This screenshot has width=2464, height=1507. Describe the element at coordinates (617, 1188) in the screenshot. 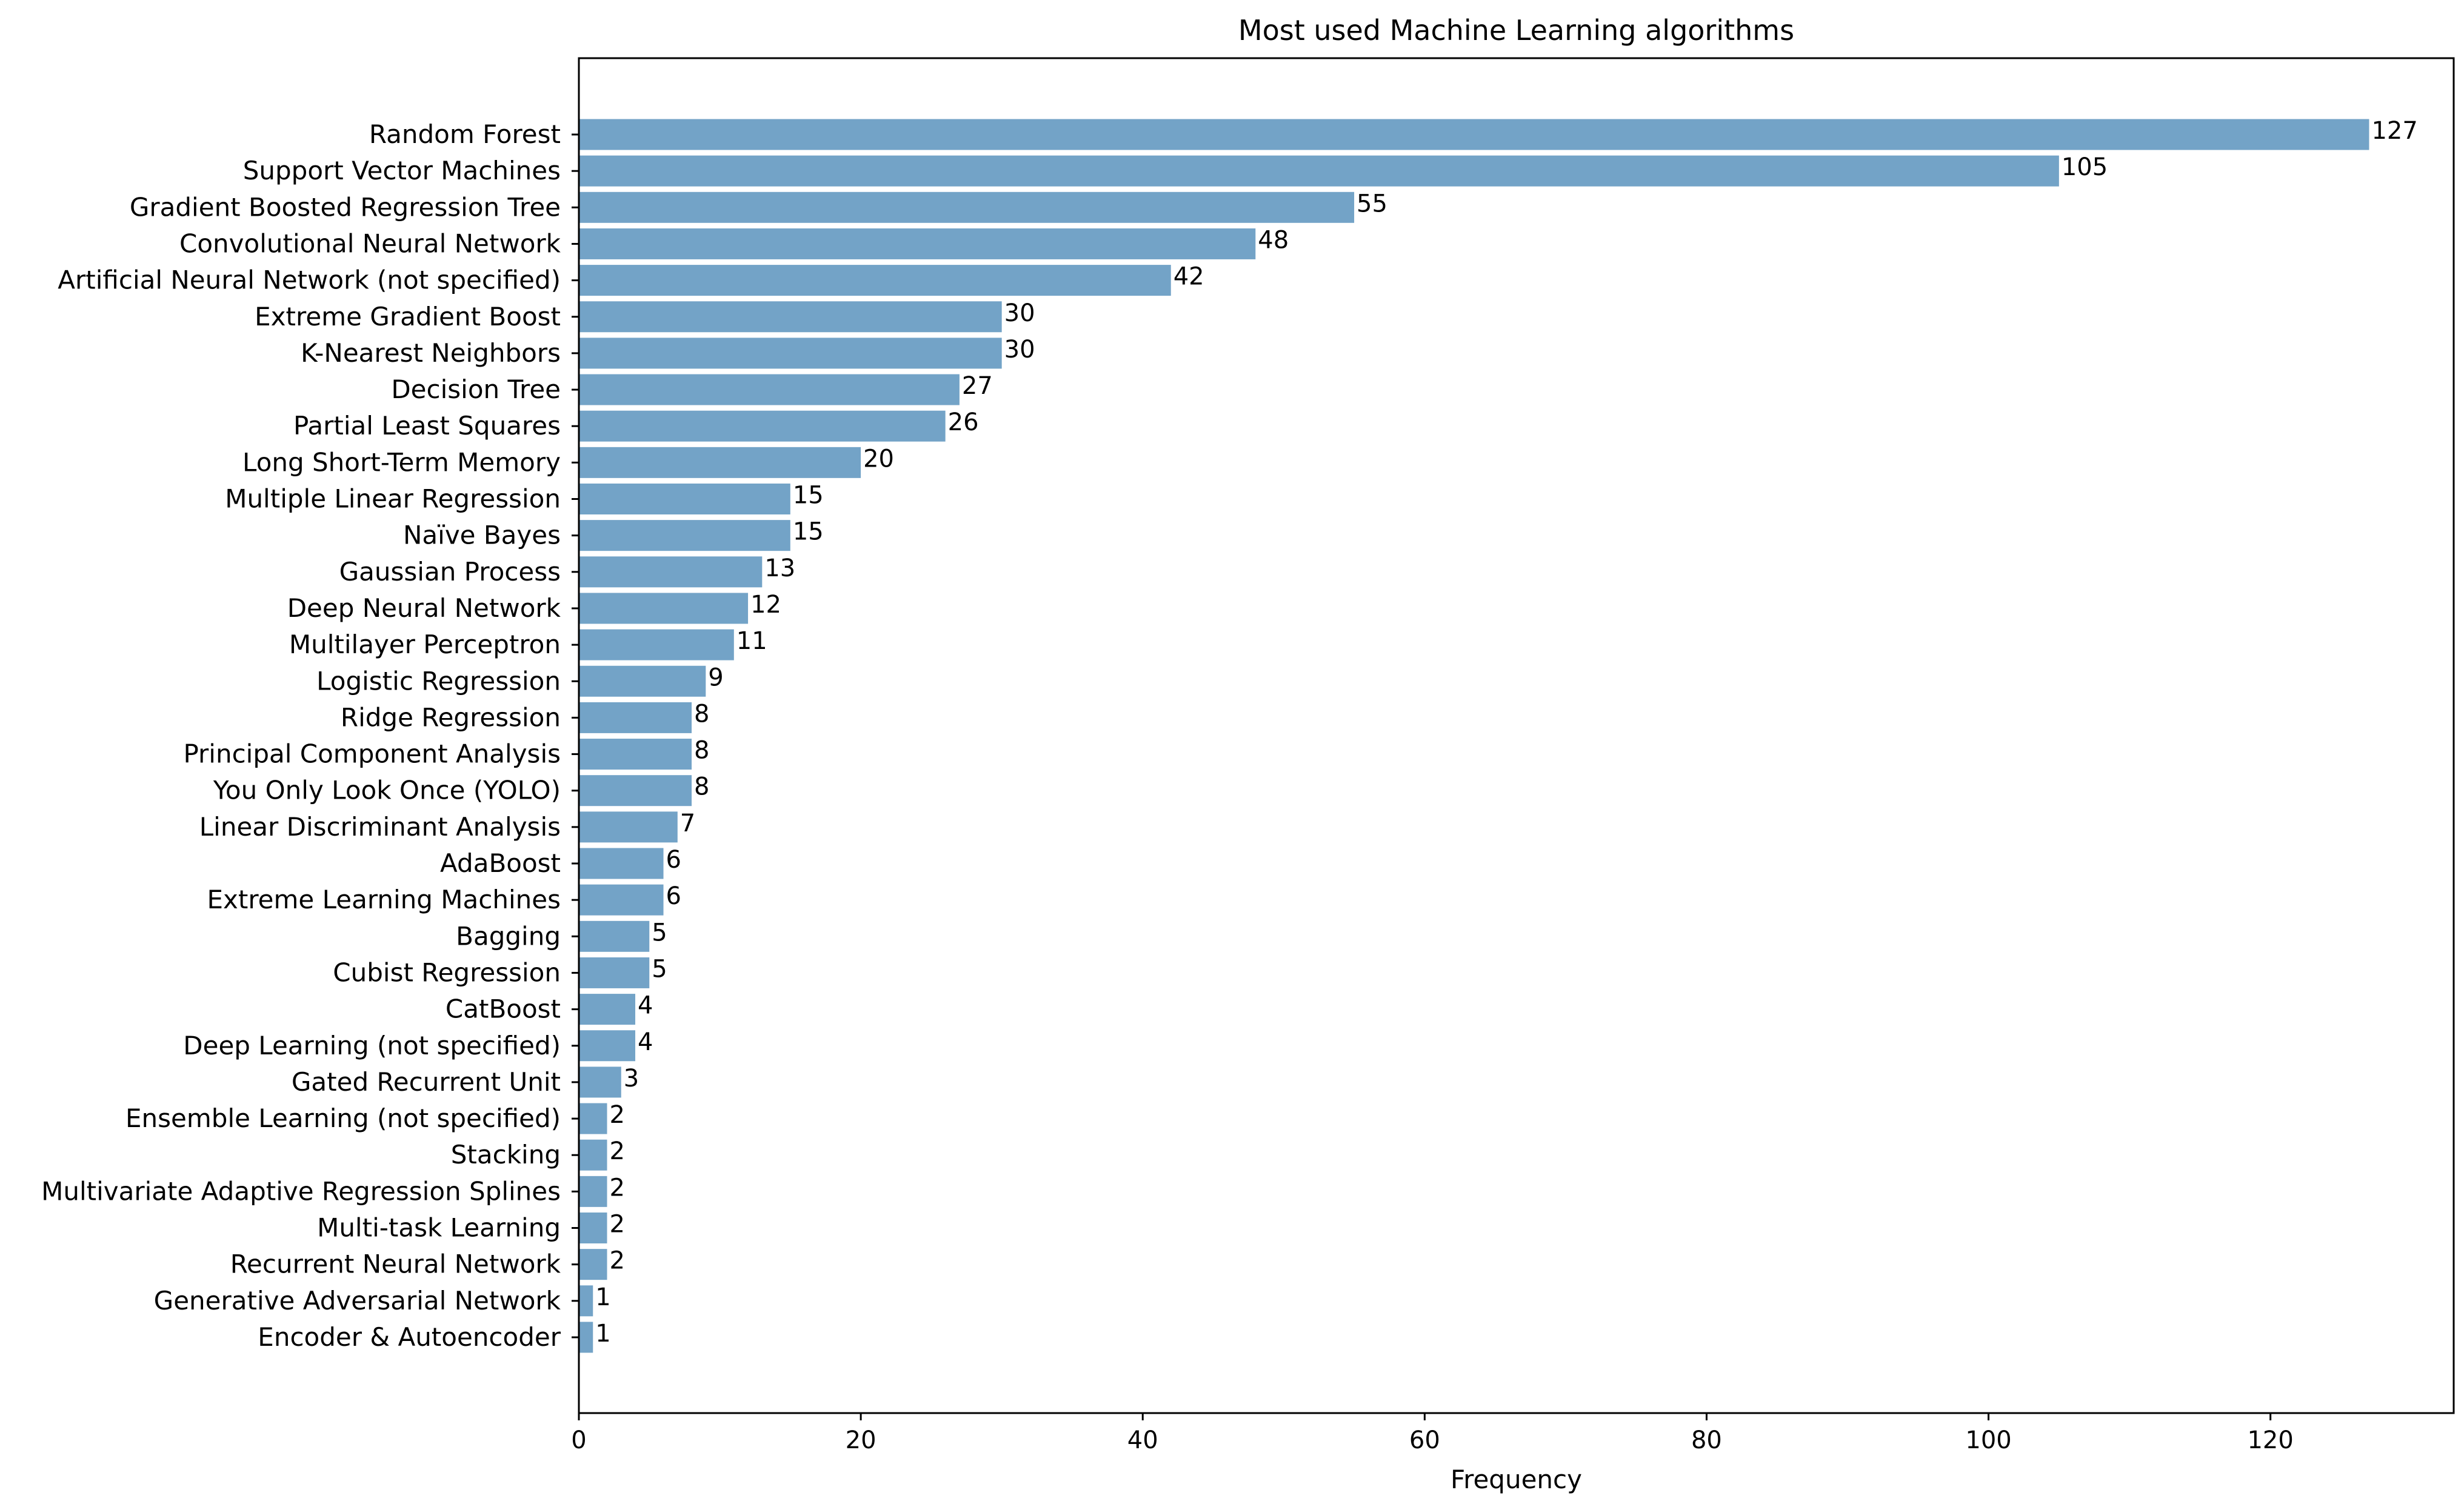

I see `data-label-29: 2` at that location.